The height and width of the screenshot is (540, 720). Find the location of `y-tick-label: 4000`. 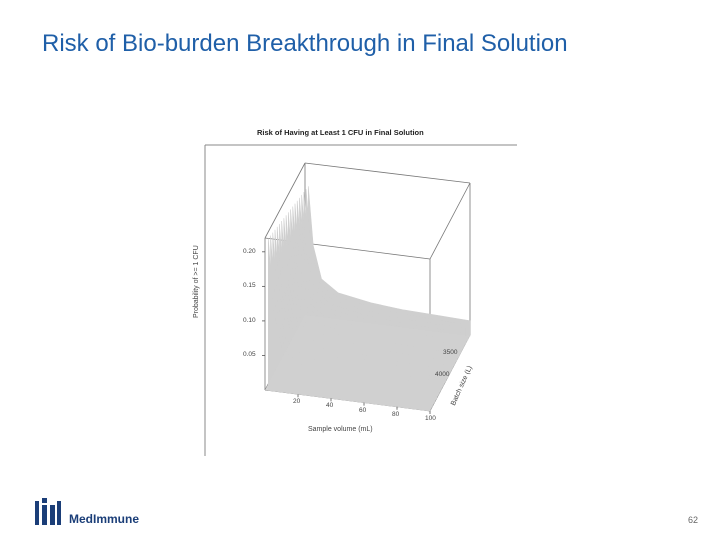

y-tick-label: 4000 is located at coordinates (442, 374).